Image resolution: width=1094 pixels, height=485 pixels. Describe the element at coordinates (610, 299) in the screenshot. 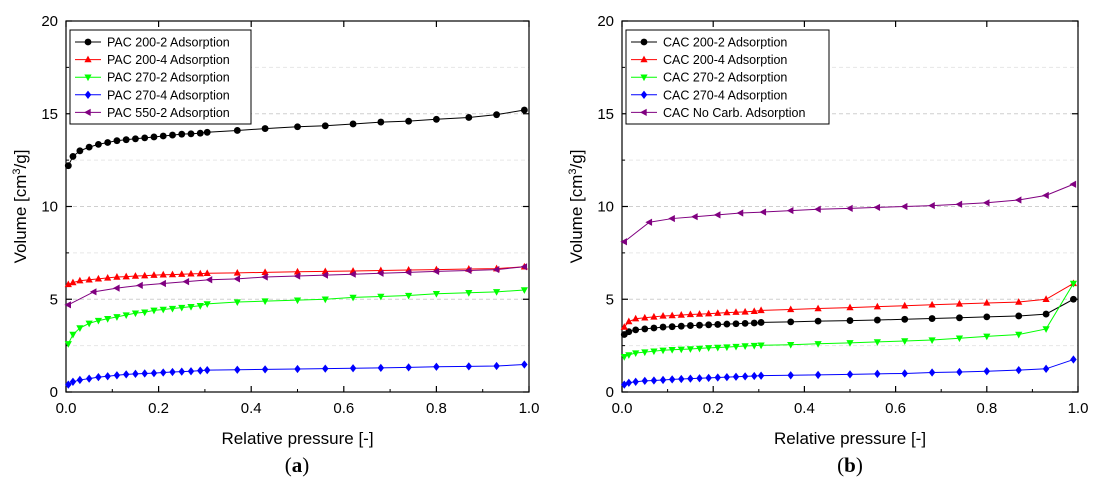

I see `y-tick-label: 5` at that location.